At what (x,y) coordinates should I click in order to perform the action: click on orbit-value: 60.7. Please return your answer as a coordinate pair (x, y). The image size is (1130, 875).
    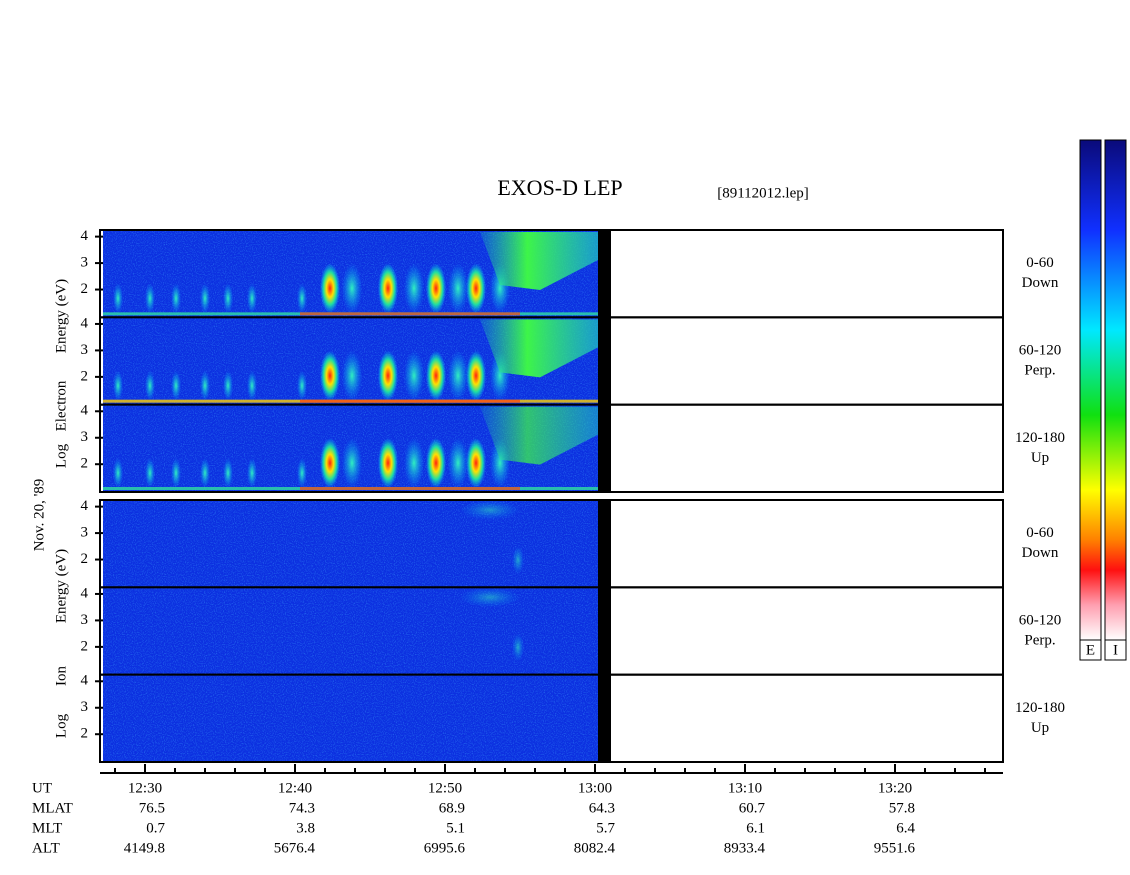
    Looking at the image, I should click on (752, 808).